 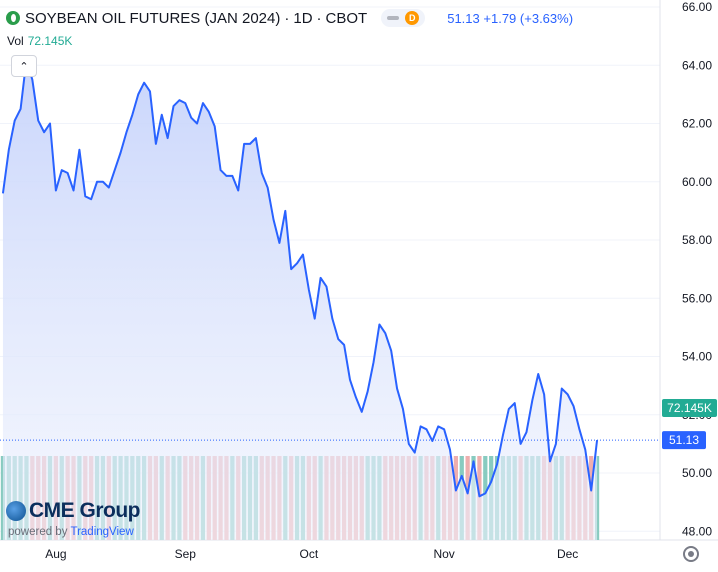 I want to click on last-price-badge, so click(x=684, y=440).